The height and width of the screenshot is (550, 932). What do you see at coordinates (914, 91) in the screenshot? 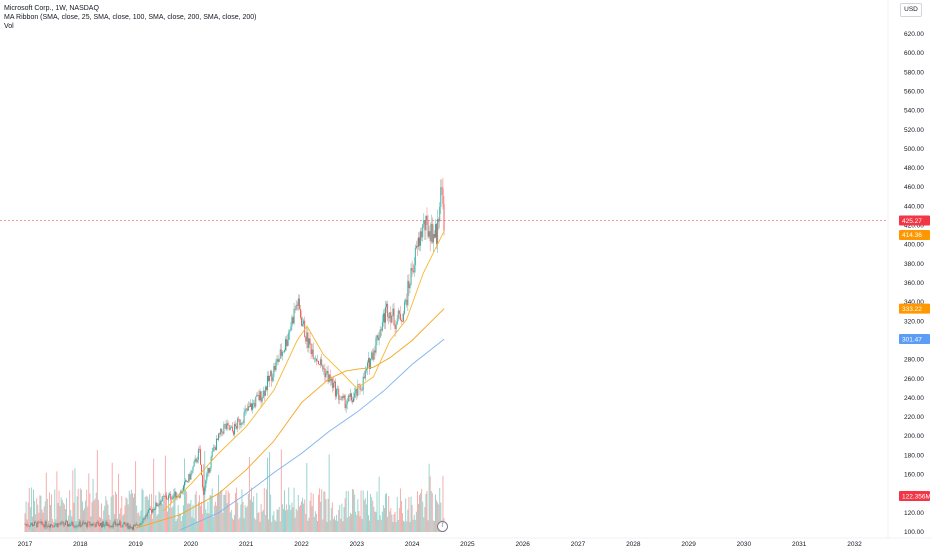
I see `price-tick-label: 560.00` at bounding box center [914, 91].